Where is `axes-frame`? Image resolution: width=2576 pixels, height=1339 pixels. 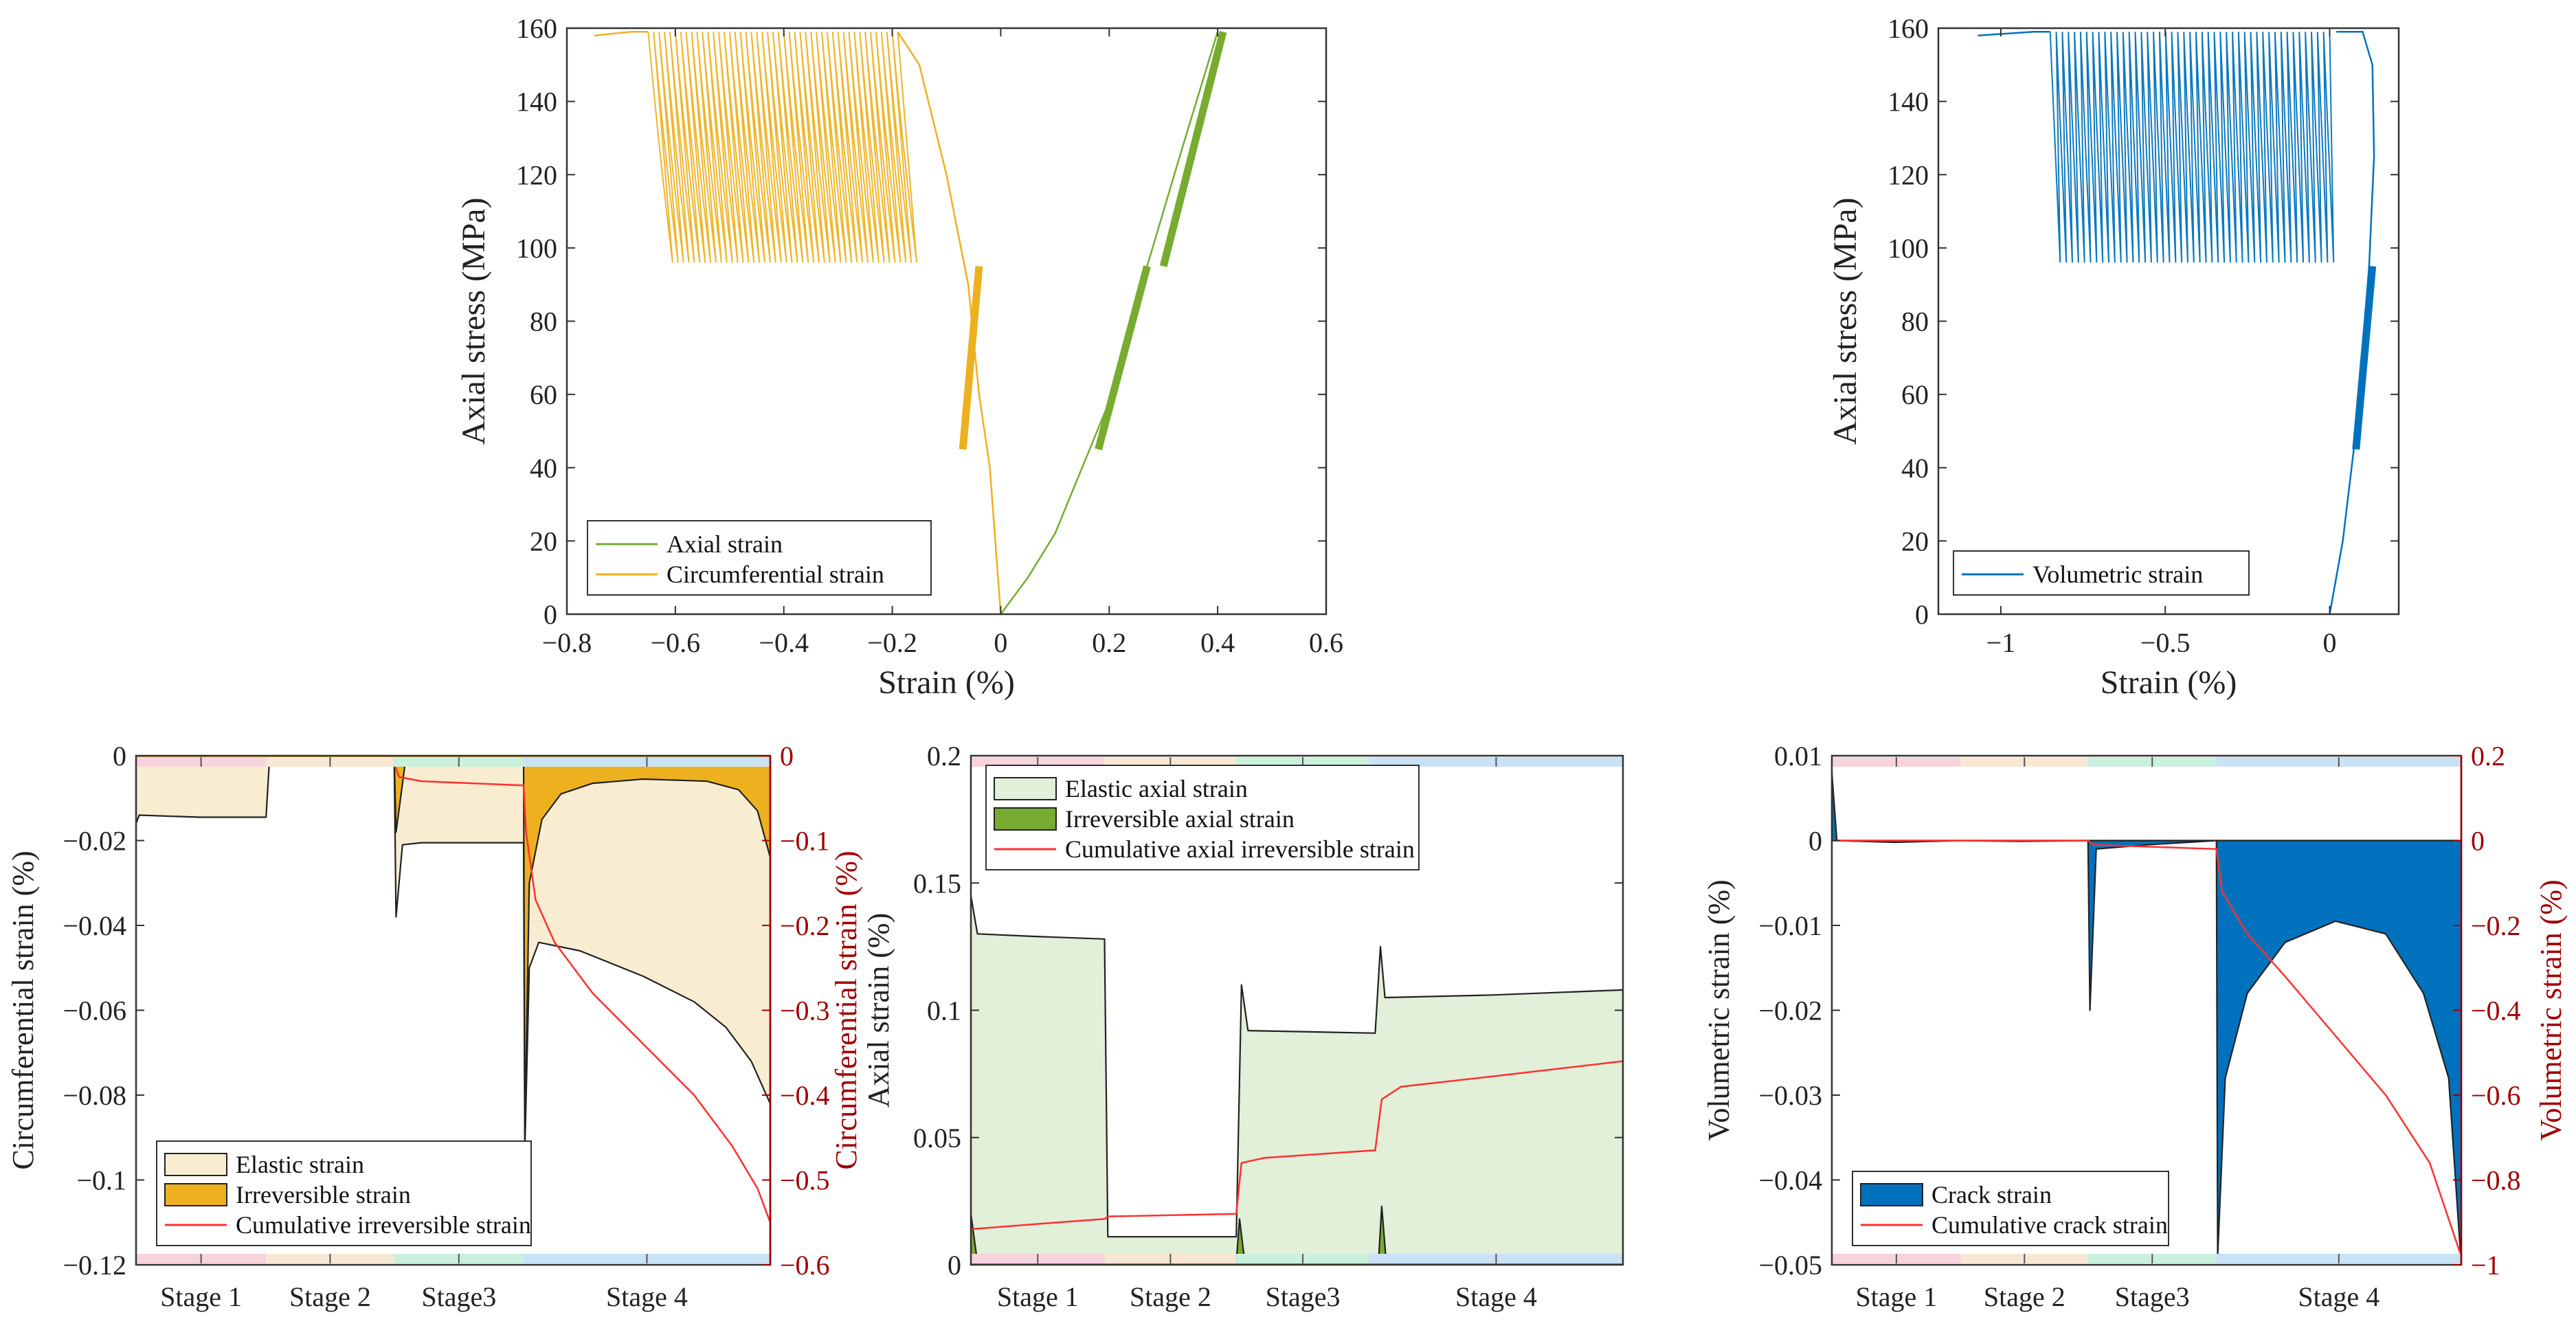 axes-frame is located at coordinates (2168, 321).